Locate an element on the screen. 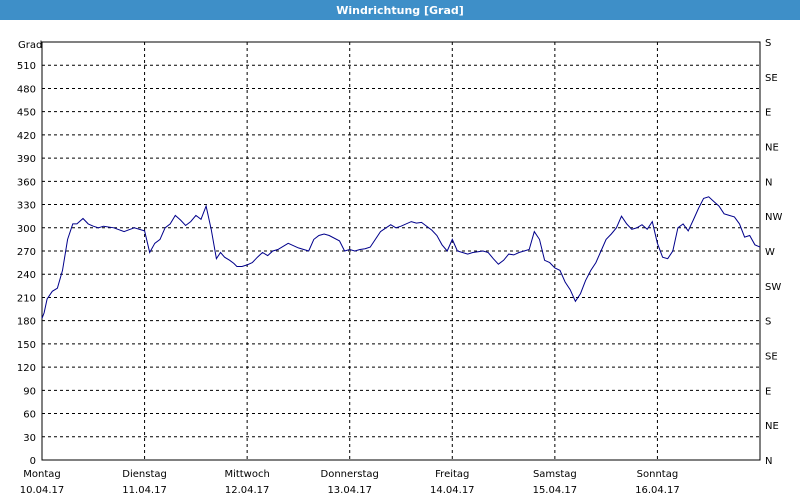  x-tick-day: Montag is located at coordinates (41, 474).